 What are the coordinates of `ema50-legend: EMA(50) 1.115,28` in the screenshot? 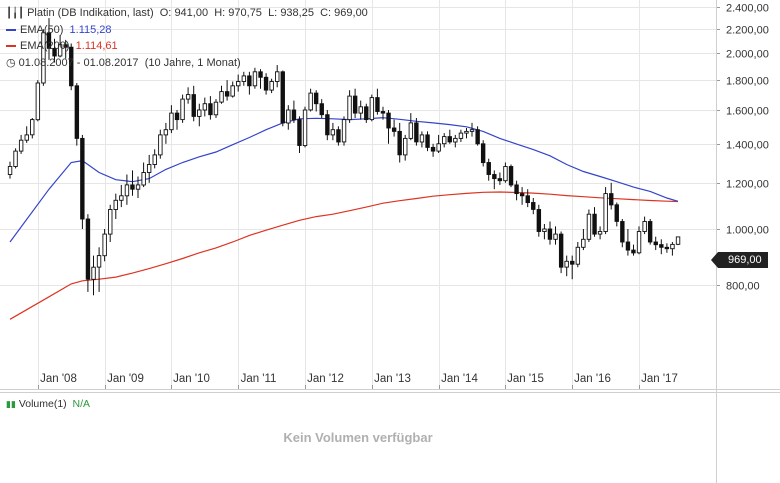 It's located at (59, 30).